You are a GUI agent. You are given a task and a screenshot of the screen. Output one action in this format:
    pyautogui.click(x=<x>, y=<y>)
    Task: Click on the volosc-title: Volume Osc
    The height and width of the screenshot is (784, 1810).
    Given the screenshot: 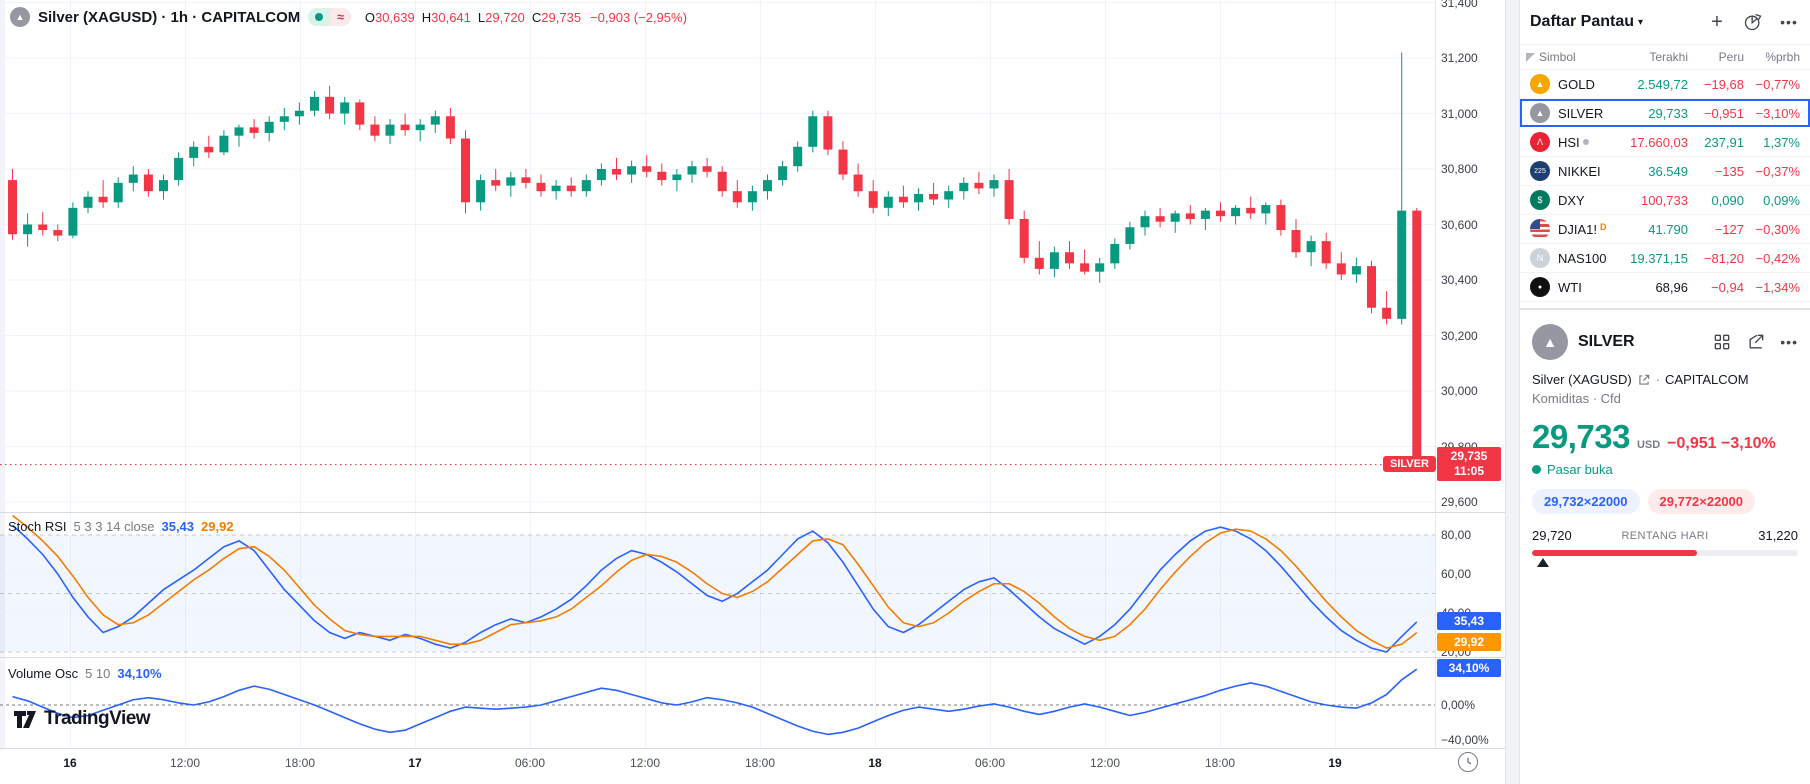 What is the action you would take?
    pyautogui.click(x=43, y=673)
    